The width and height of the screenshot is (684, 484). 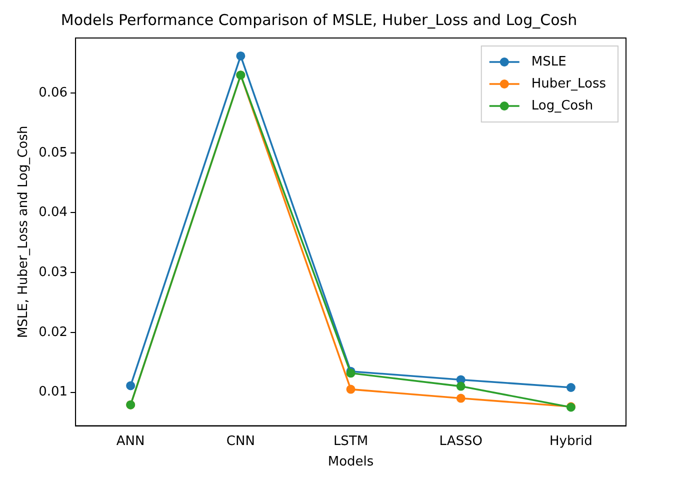 What do you see at coordinates (53, 272) in the screenshot?
I see `y-tick-label: 0.03` at bounding box center [53, 272].